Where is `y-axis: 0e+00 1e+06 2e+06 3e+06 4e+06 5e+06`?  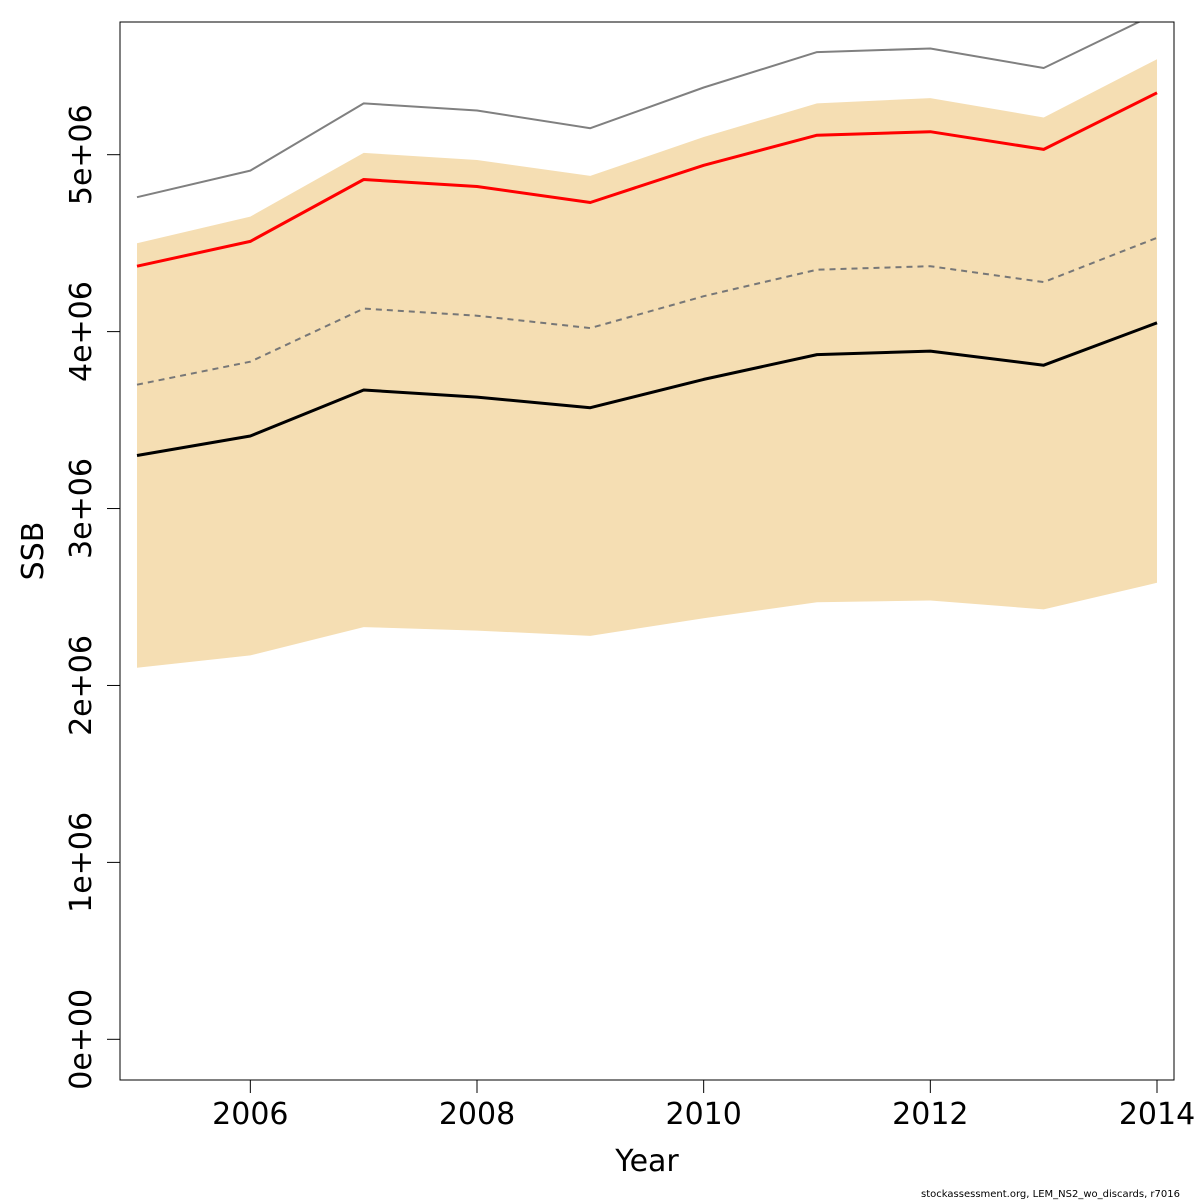
y-axis: 0e+00 1e+06 2e+06 3e+06 4e+06 5e+06 is located at coordinates (92, 597).